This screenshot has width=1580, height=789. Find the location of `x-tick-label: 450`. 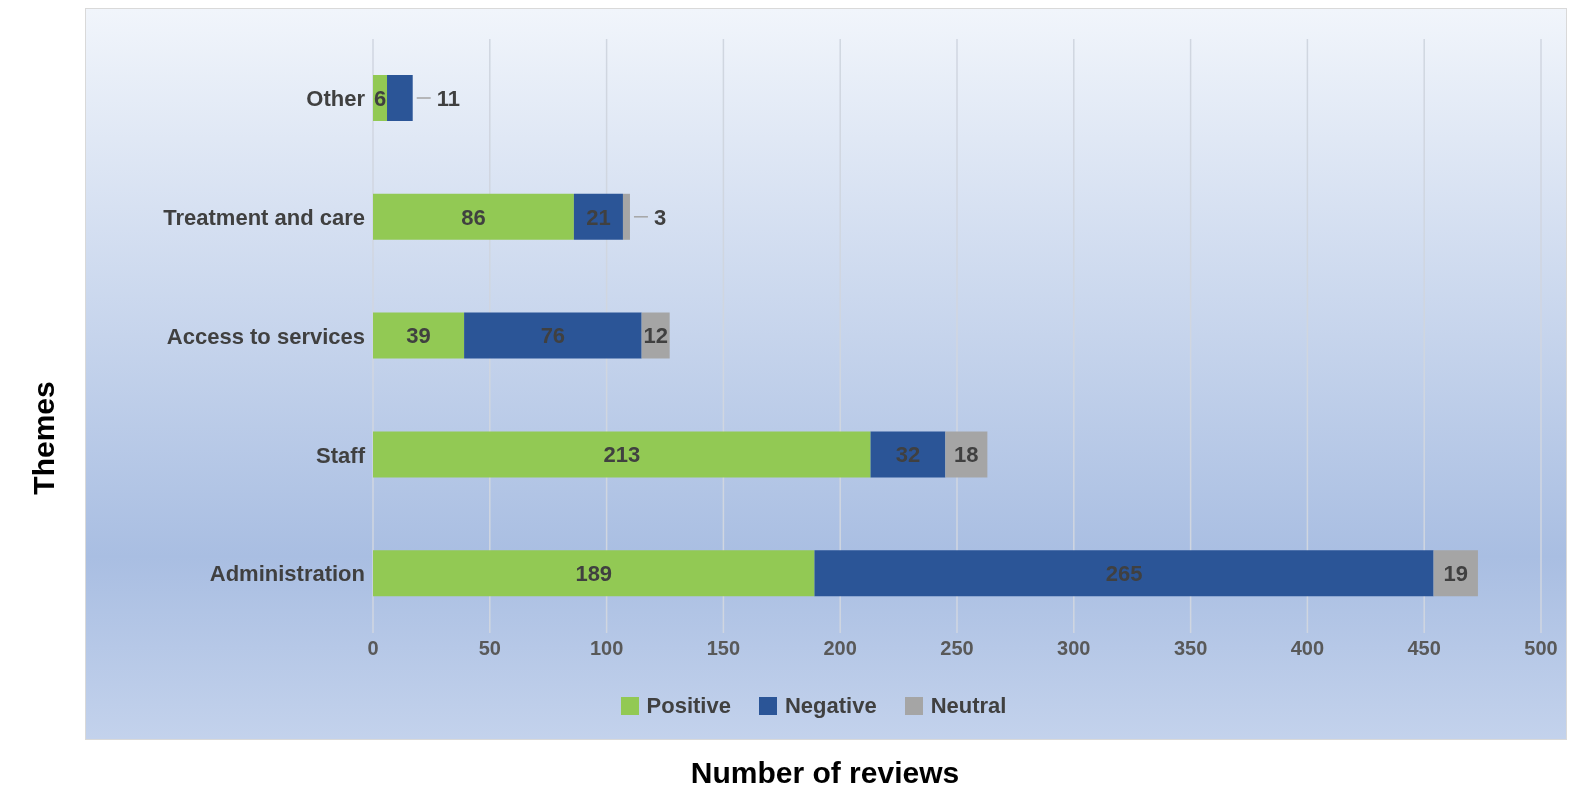

x-tick-label: 450 is located at coordinates (1424, 648).